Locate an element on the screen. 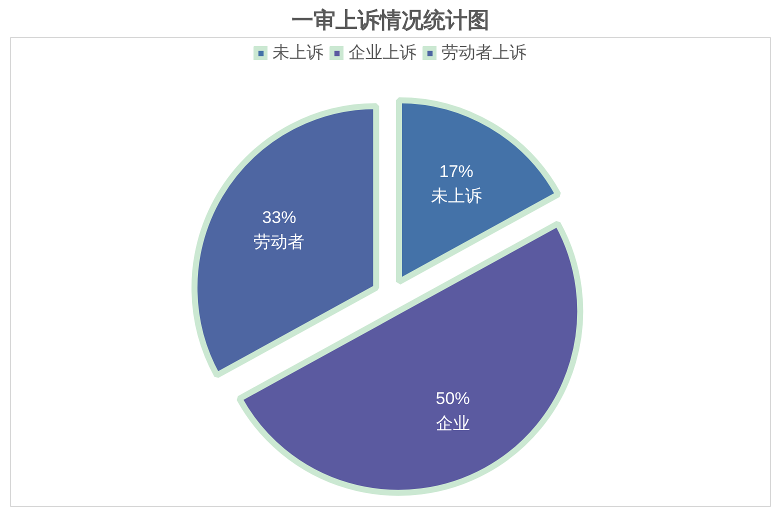 This screenshot has width=782, height=518. data-label: 33% 劳动者 is located at coordinates (279, 230).